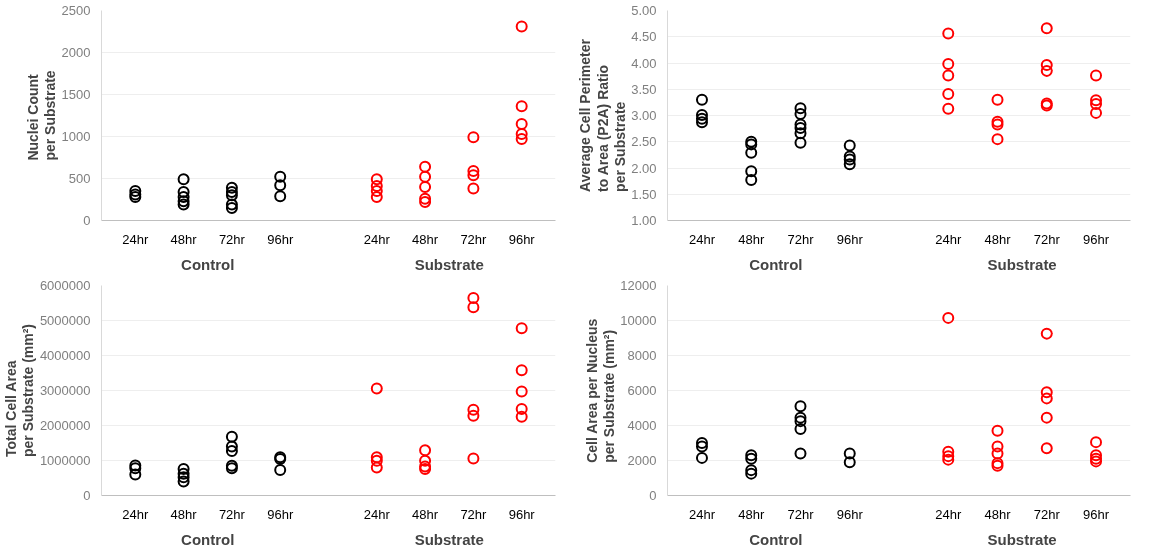  I want to click on y-tick-label: 3.00, so click(644, 115).